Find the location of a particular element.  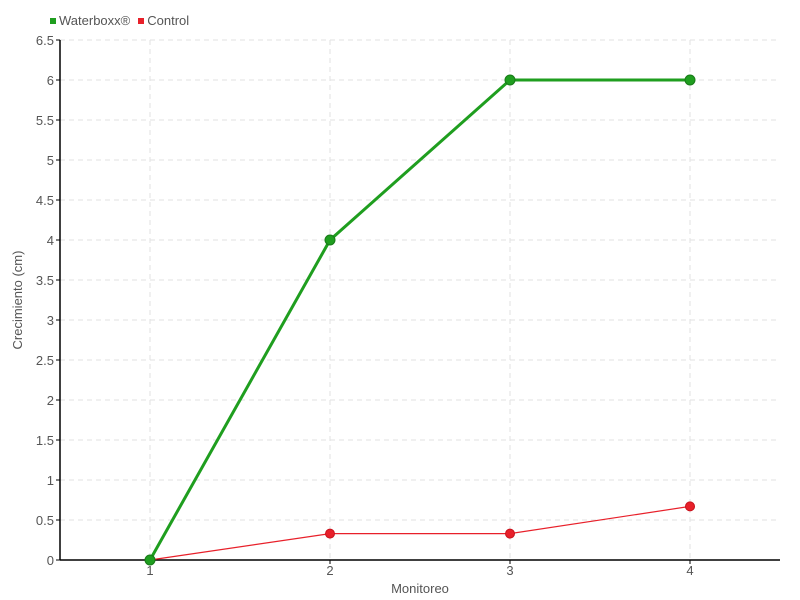

legend-swatch-control is located at coordinates (141, 20).